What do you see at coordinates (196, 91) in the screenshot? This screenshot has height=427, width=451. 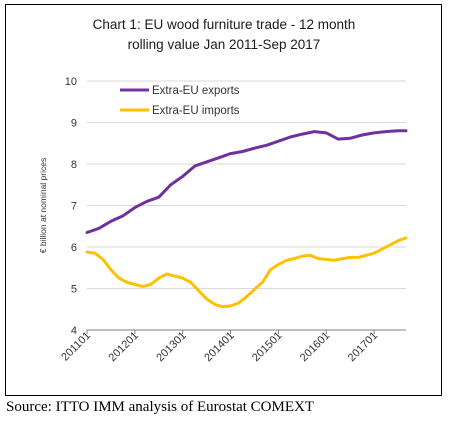 I see `legend-label: Extra-EU exports` at bounding box center [196, 91].